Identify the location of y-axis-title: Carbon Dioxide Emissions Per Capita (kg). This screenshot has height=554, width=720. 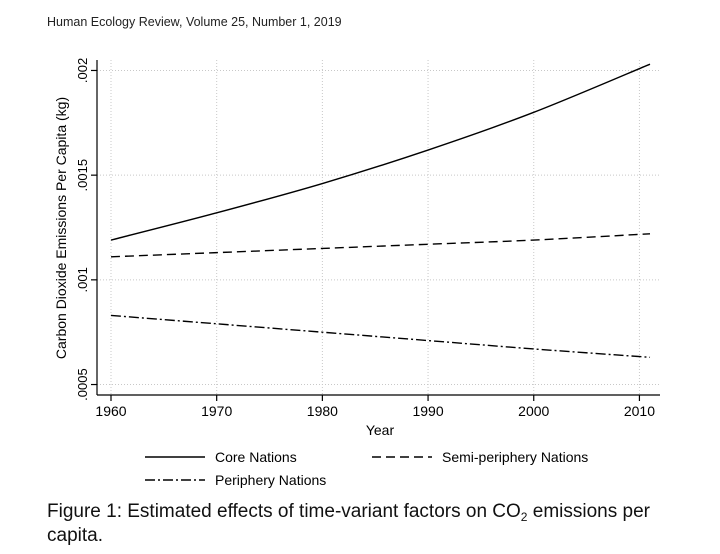
(61, 228).